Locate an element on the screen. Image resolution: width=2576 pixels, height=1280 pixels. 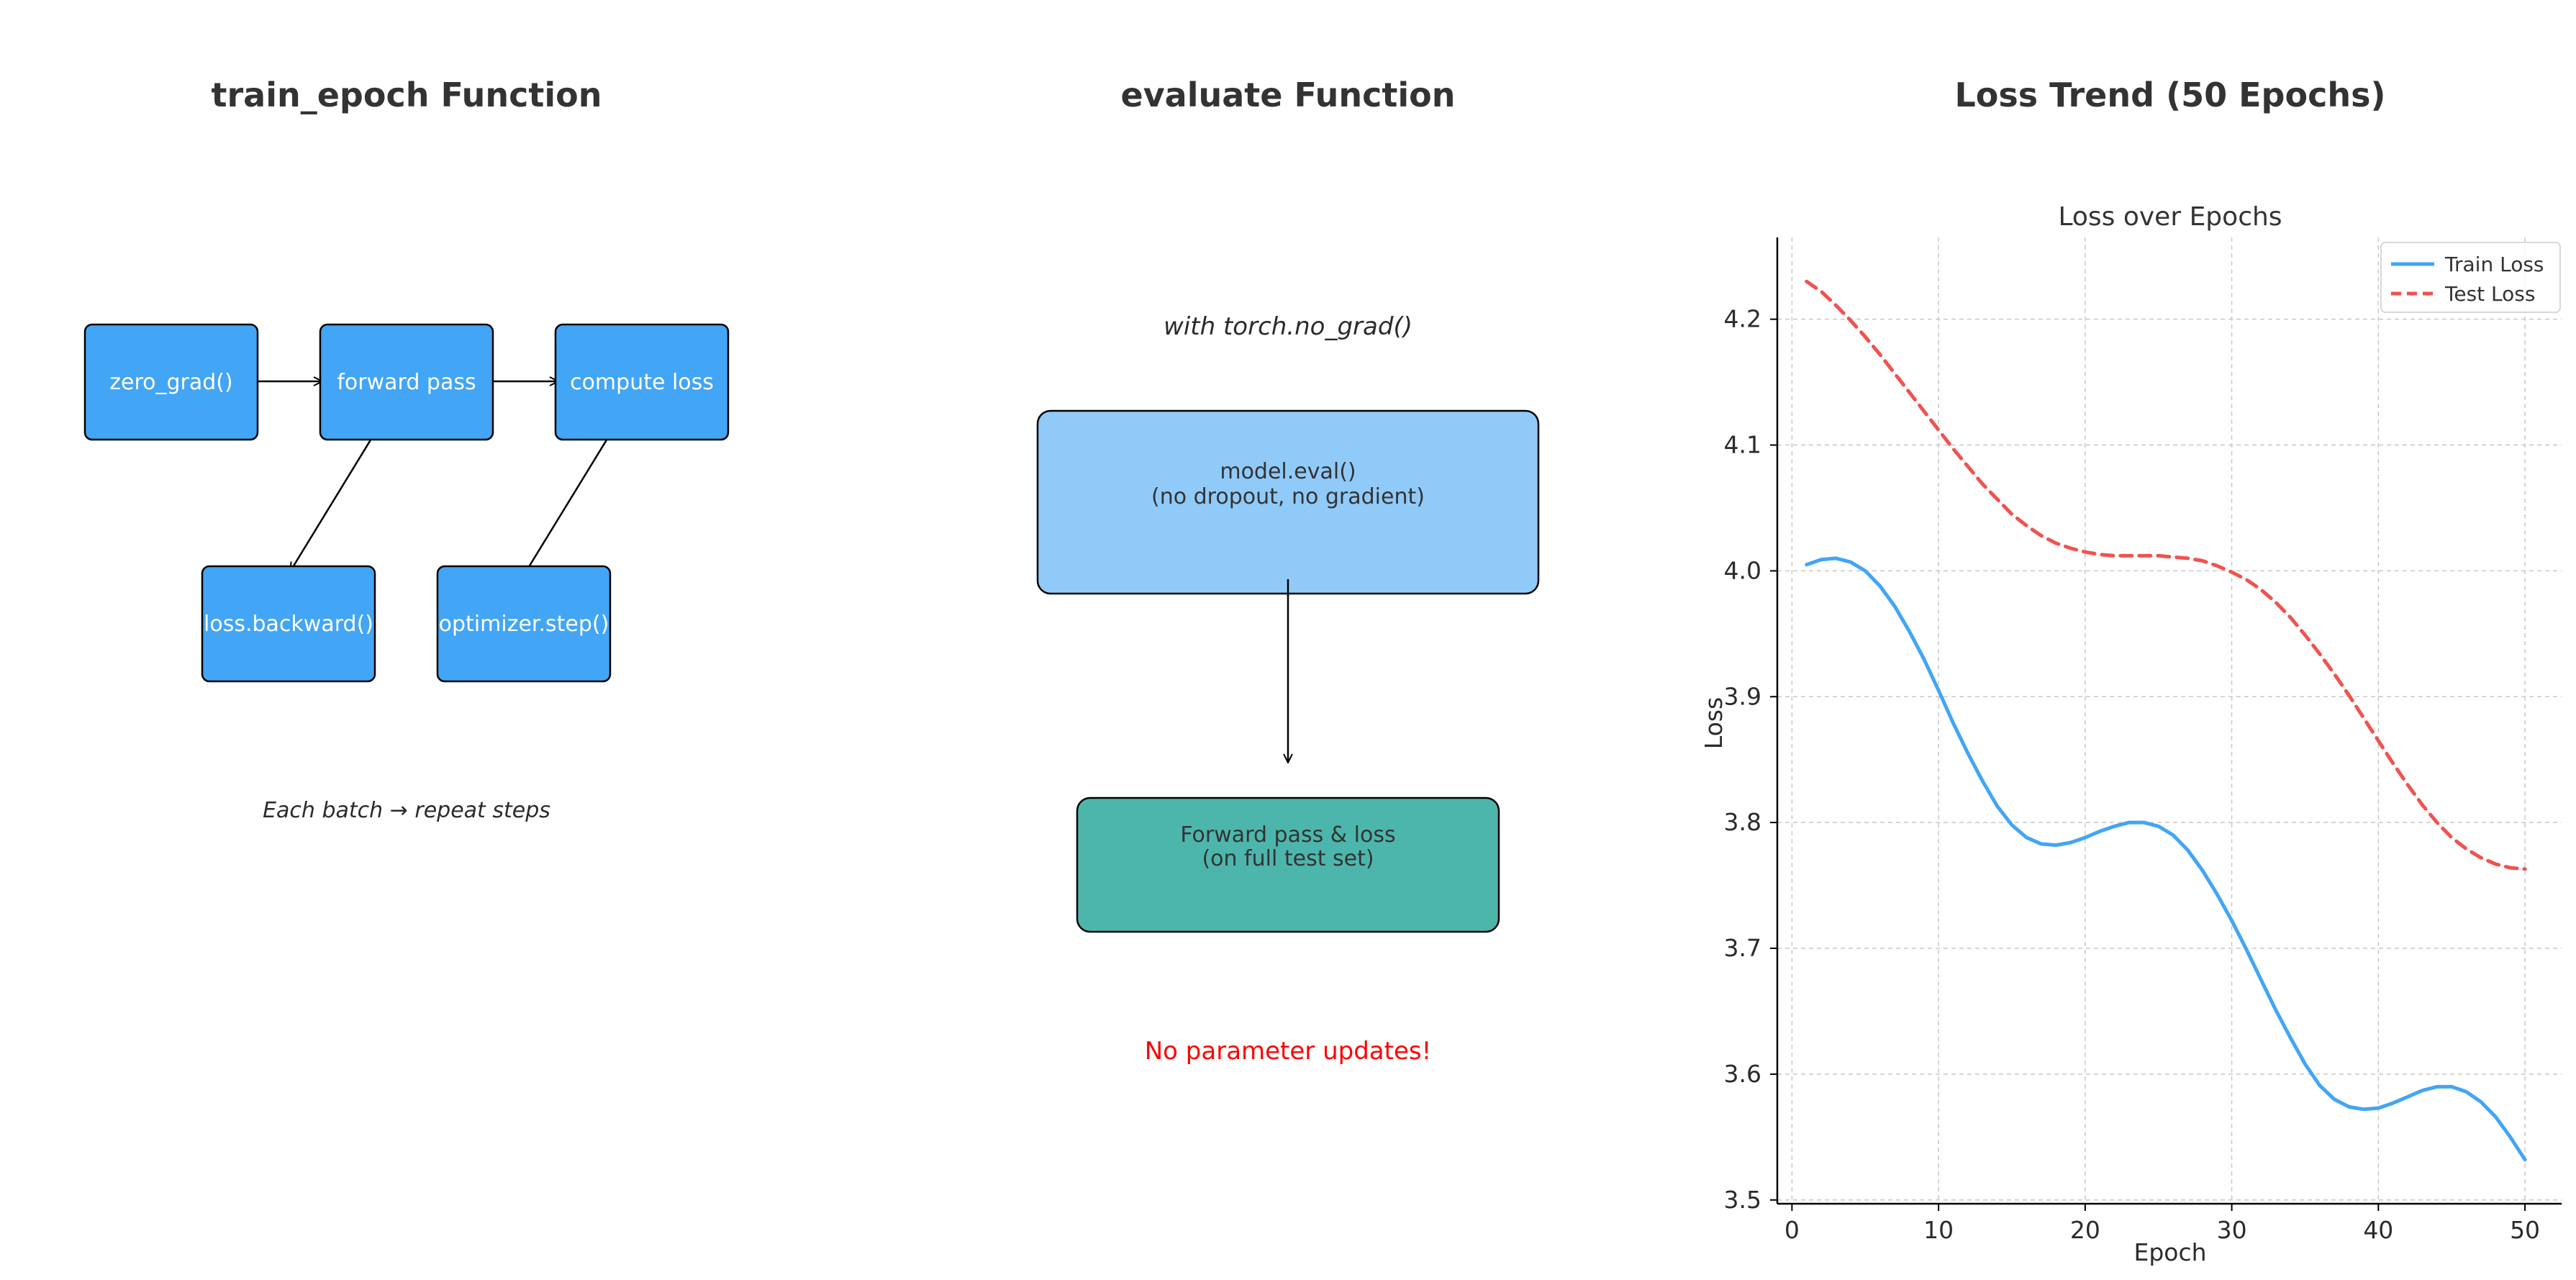
zero-grad-step: zero_grad() is located at coordinates (171, 382).